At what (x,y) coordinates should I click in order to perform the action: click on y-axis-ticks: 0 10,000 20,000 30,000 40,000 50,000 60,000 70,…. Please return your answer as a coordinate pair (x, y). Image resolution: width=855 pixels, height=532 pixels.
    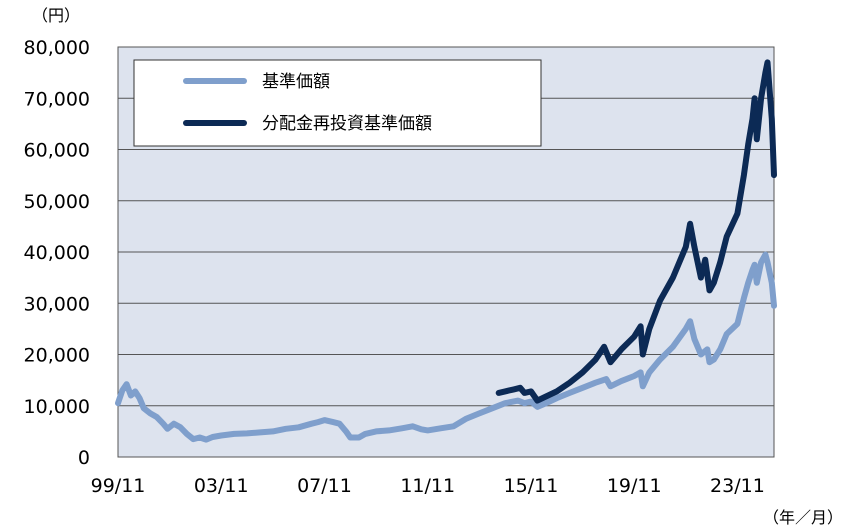
    Looking at the image, I should click on (57, 253).